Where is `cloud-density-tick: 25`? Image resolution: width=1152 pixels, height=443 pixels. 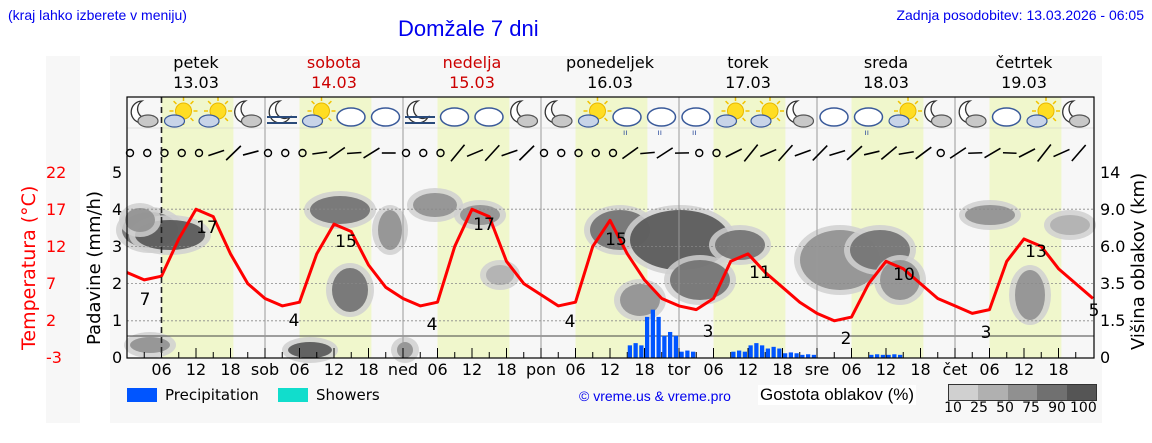
cloud-density-tick: 25 is located at coordinates (979, 408).